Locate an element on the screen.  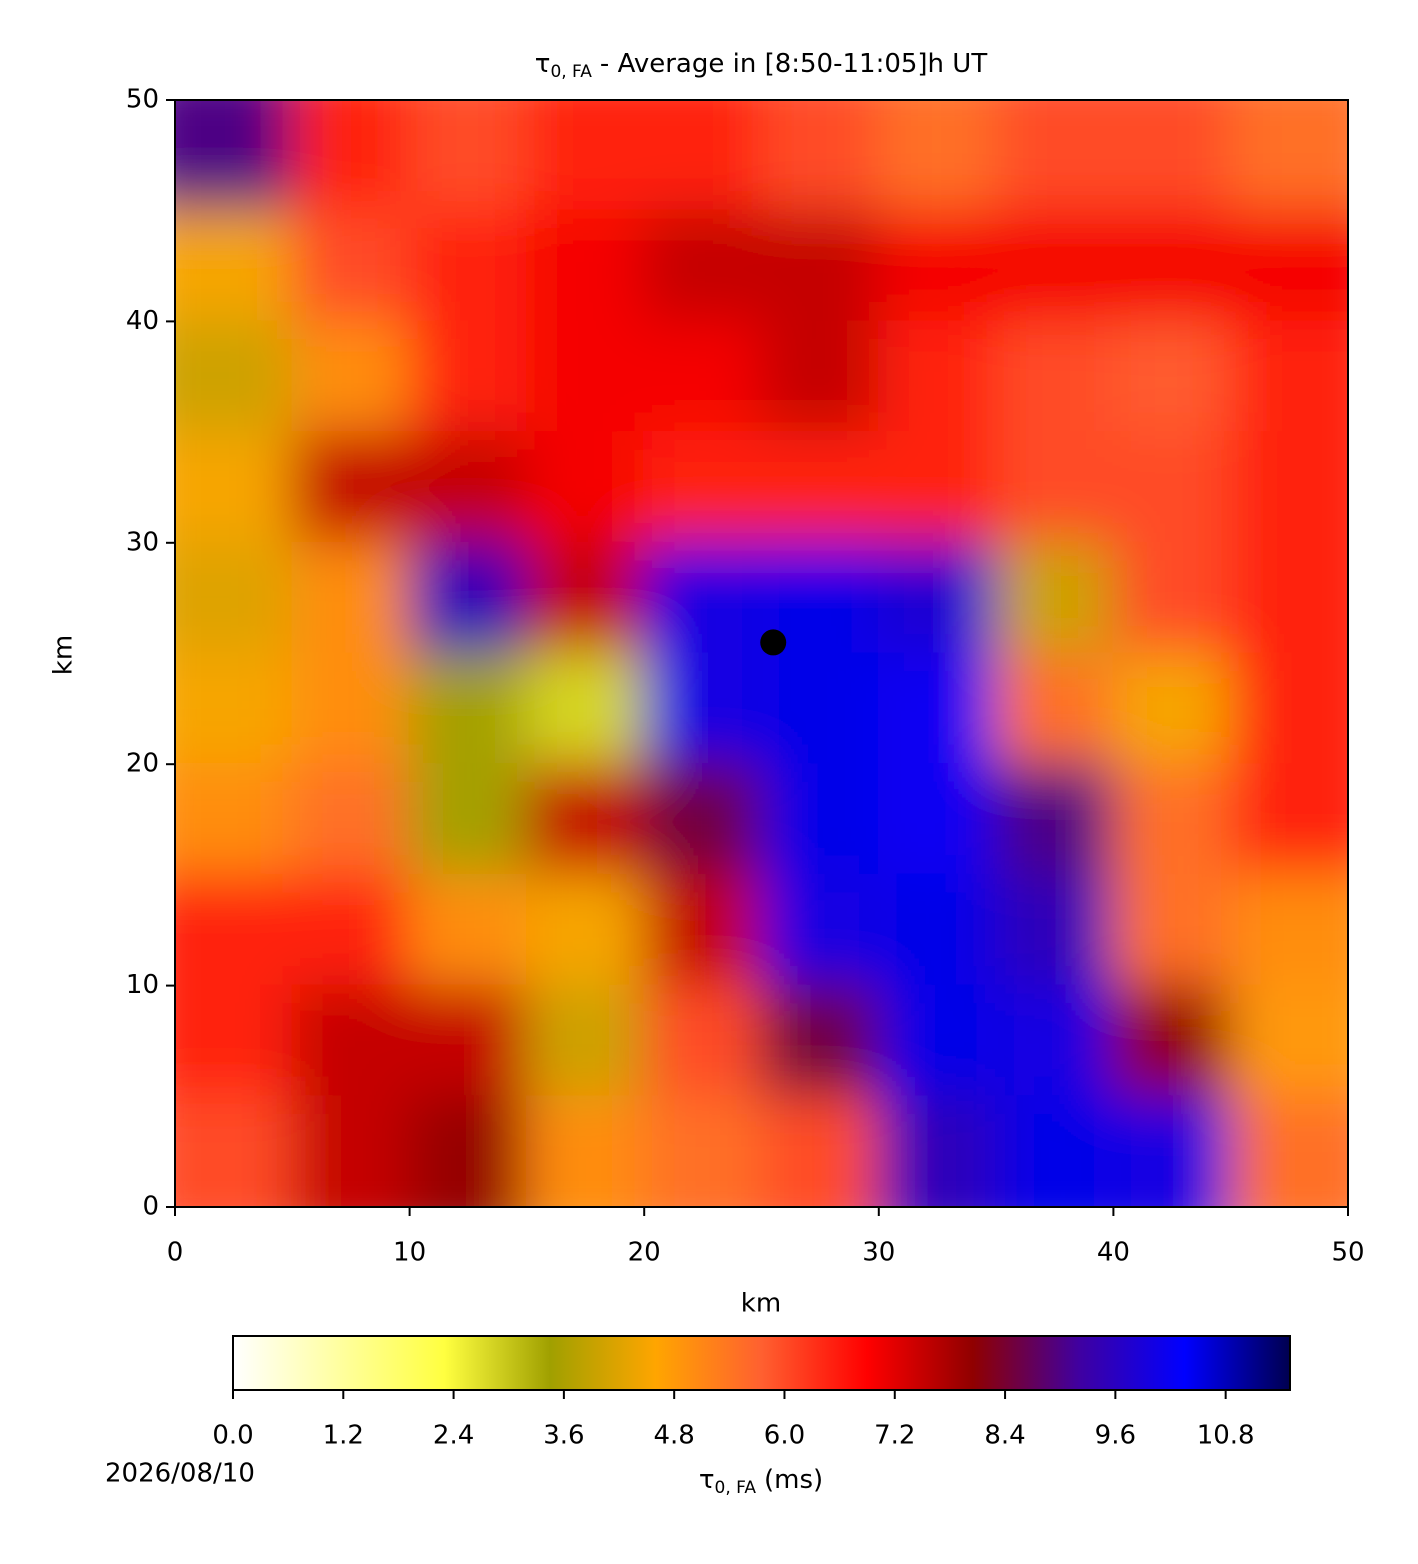
x-axis-label: km is located at coordinates (761, 1304).